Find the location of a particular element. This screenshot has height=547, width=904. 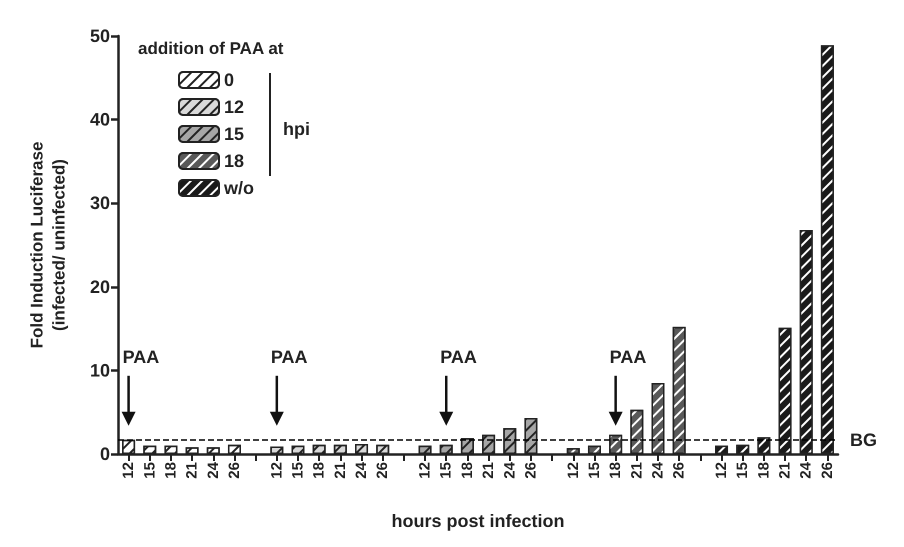

y-tick-label: 40 is located at coordinates (100, 120).